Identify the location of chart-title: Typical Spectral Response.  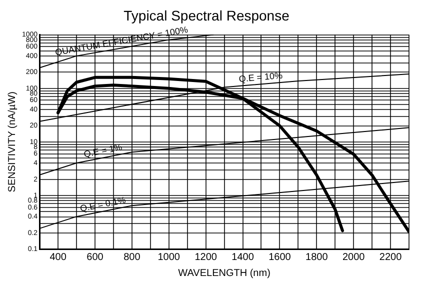
(207, 15).